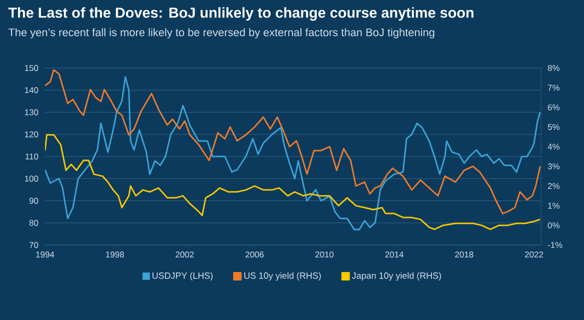 This screenshot has width=584, height=320. What do you see at coordinates (45, 255) in the screenshot?
I see `x-tick-label: 1994` at bounding box center [45, 255].